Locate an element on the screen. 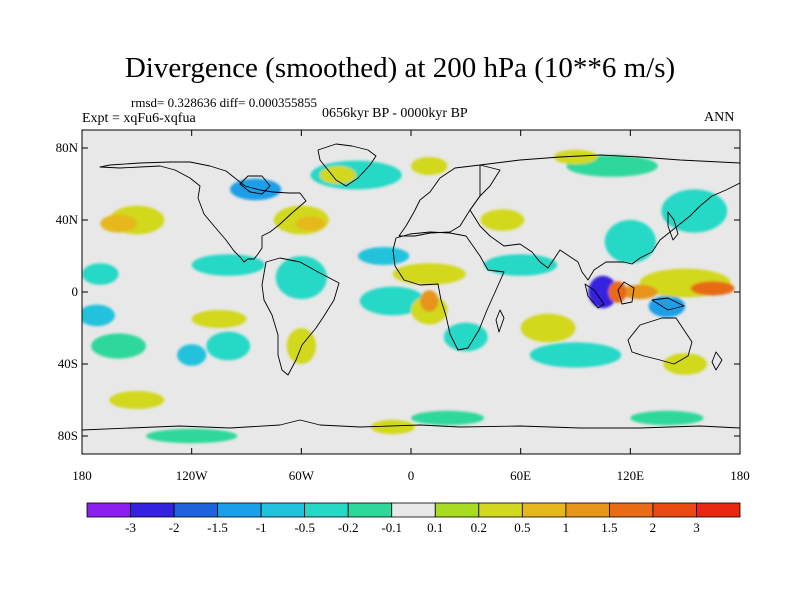  colorbar-tick-label: -1.5 is located at coordinates (217, 527).